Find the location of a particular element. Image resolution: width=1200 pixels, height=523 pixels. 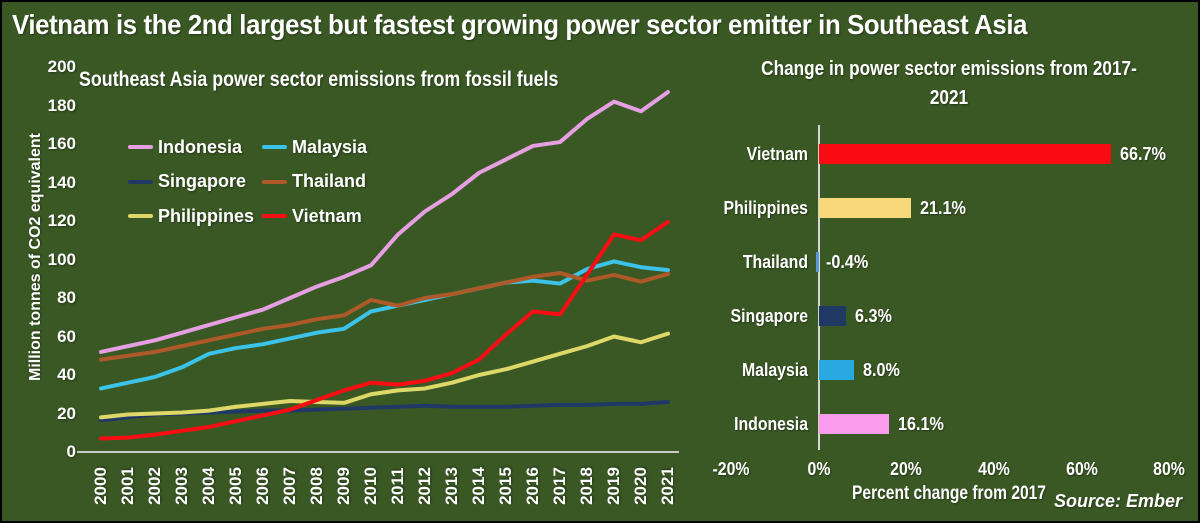

y-tick-60: 60 is located at coordinates (66, 336).